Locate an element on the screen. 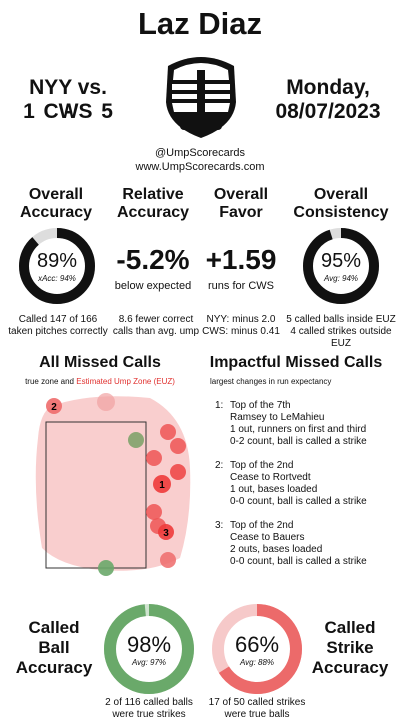 This screenshot has width=400, height=723. ball-head-line2: Ball is located at coordinates (54, 647).